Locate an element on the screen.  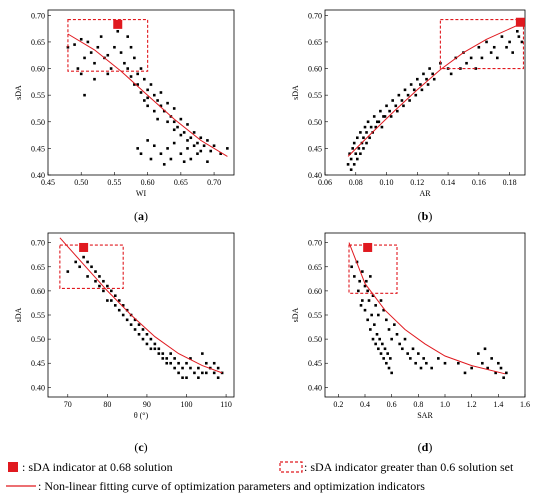
x-tick-label: 90 is located at coordinates (147, 404).